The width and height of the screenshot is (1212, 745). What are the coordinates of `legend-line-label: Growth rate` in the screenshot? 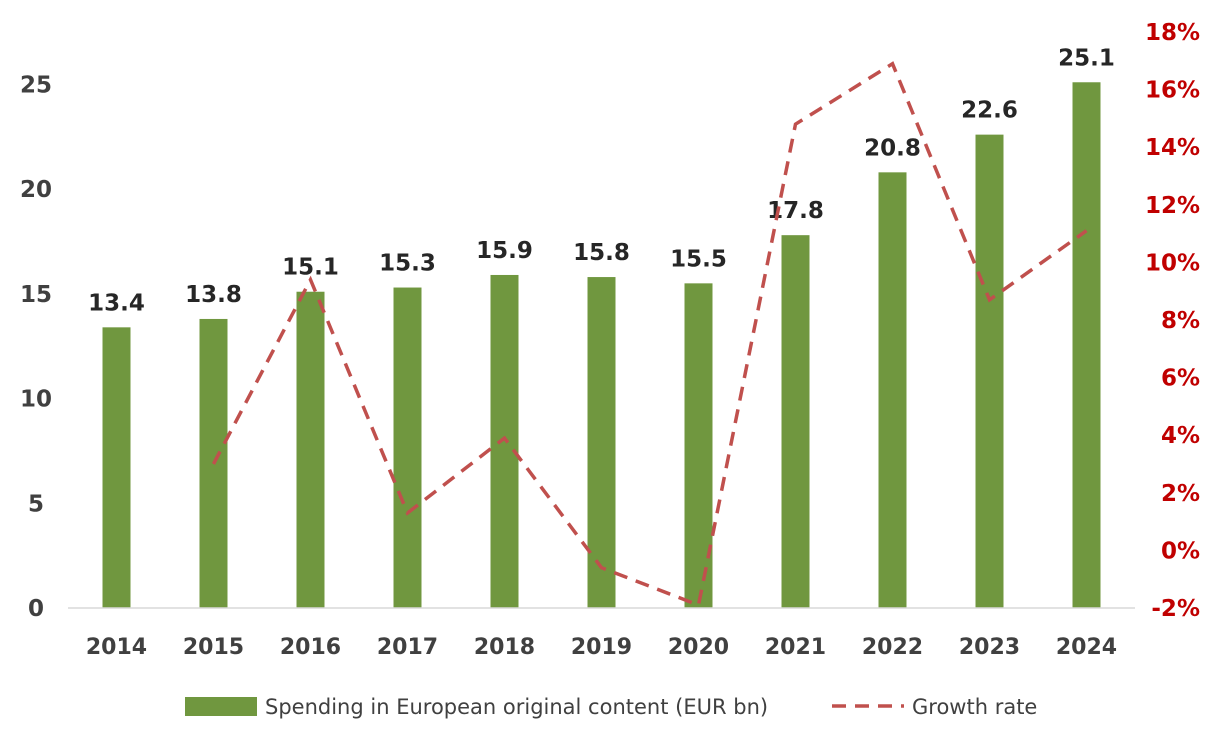 It's located at (974, 707).